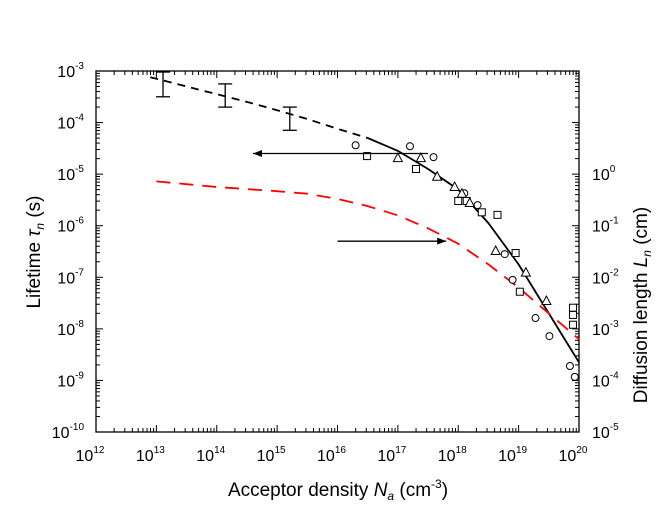 The width and height of the screenshot is (660, 510). What do you see at coordinates (70, 71) in the screenshot?
I see `y-tick-label: 10⁻³` at bounding box center [70, 71].